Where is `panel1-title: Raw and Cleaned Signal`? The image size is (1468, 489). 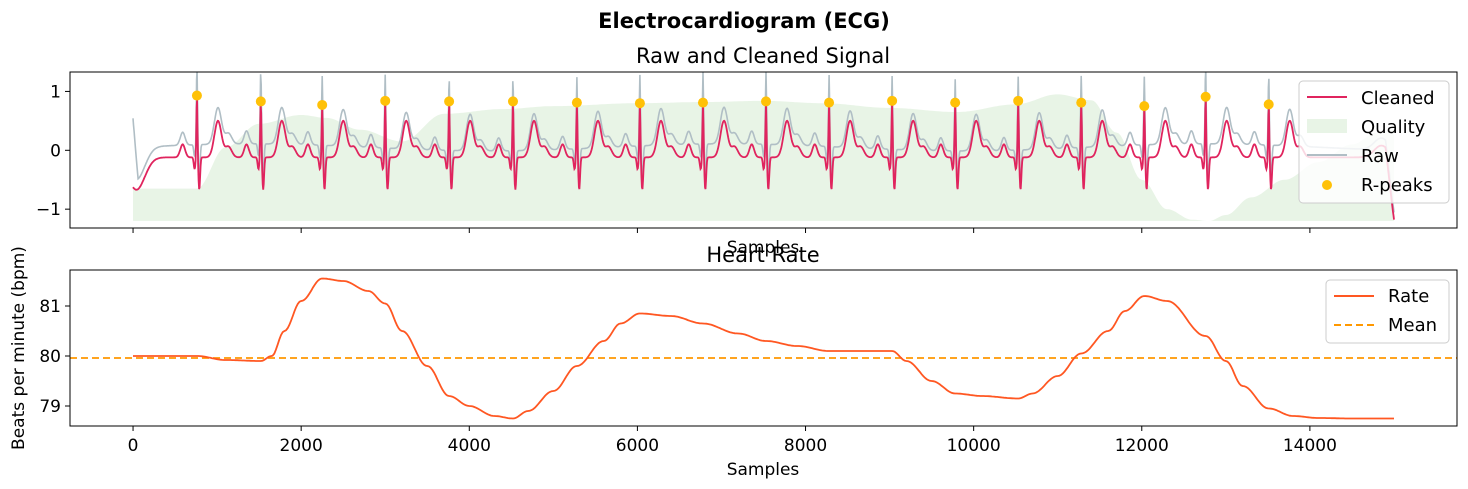
panel1-title: Raw and Cleaned Signal is located at coordinates (763, 56).